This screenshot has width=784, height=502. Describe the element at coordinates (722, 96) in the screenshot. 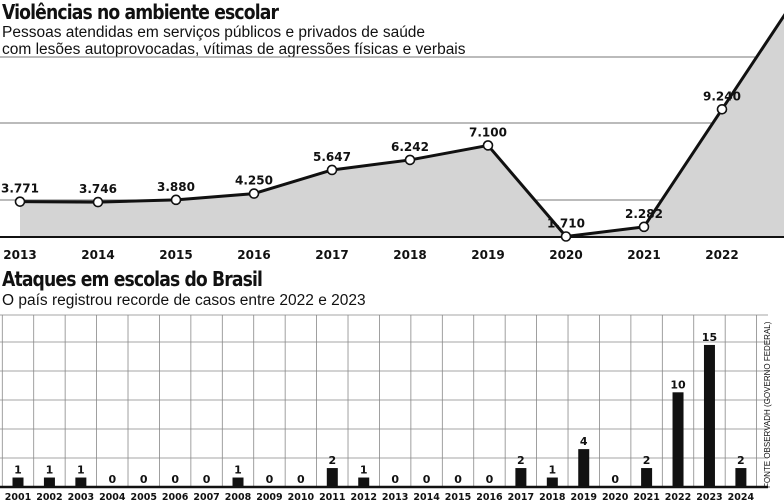

I see `value-label-2022: 9.240` at that location.